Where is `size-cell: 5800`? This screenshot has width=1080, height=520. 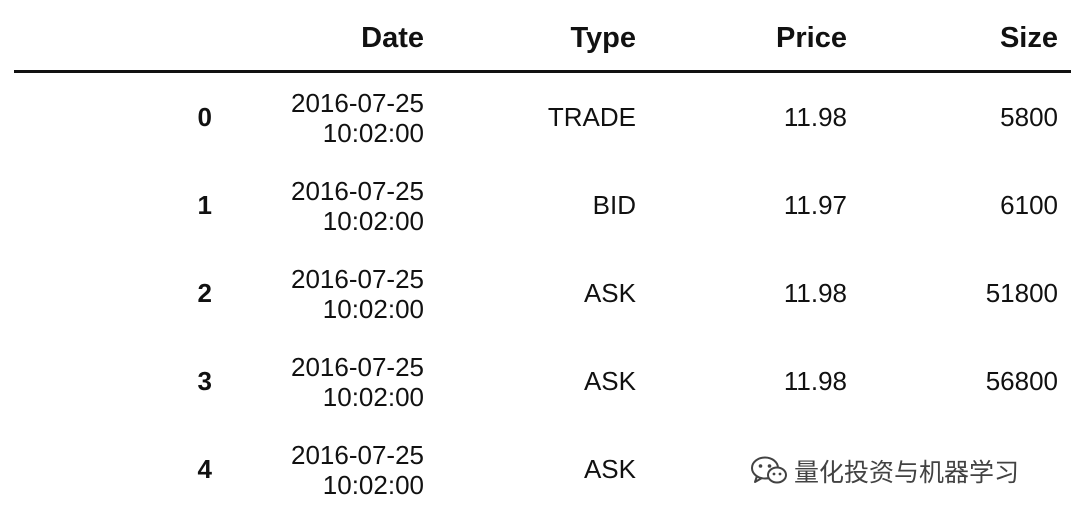 size-cell: 5800 is located at coordinates (1029, 117).